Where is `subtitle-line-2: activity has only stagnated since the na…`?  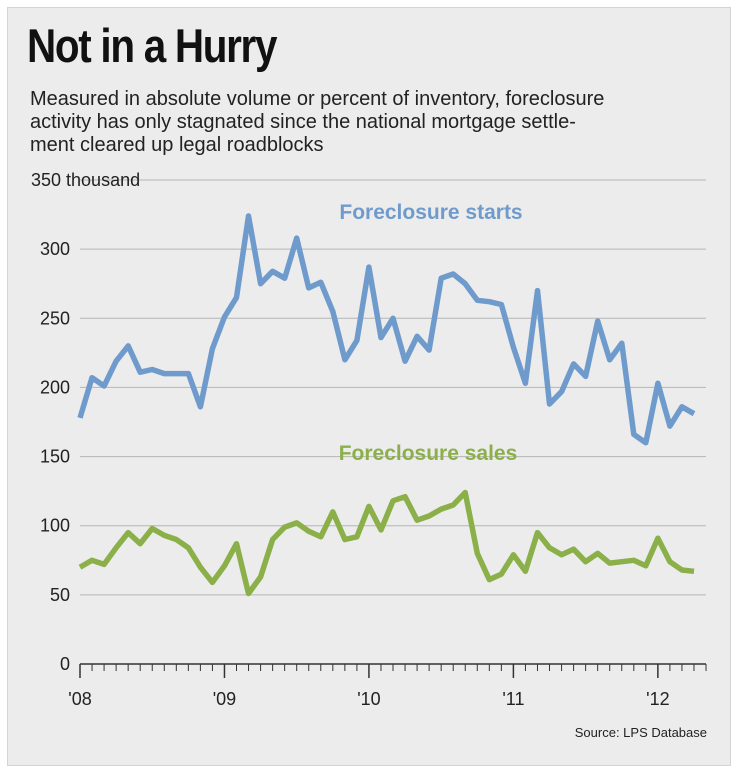 subtitle-line-2: activity has only stagnated since the na… is located at coordinates (303, 122).